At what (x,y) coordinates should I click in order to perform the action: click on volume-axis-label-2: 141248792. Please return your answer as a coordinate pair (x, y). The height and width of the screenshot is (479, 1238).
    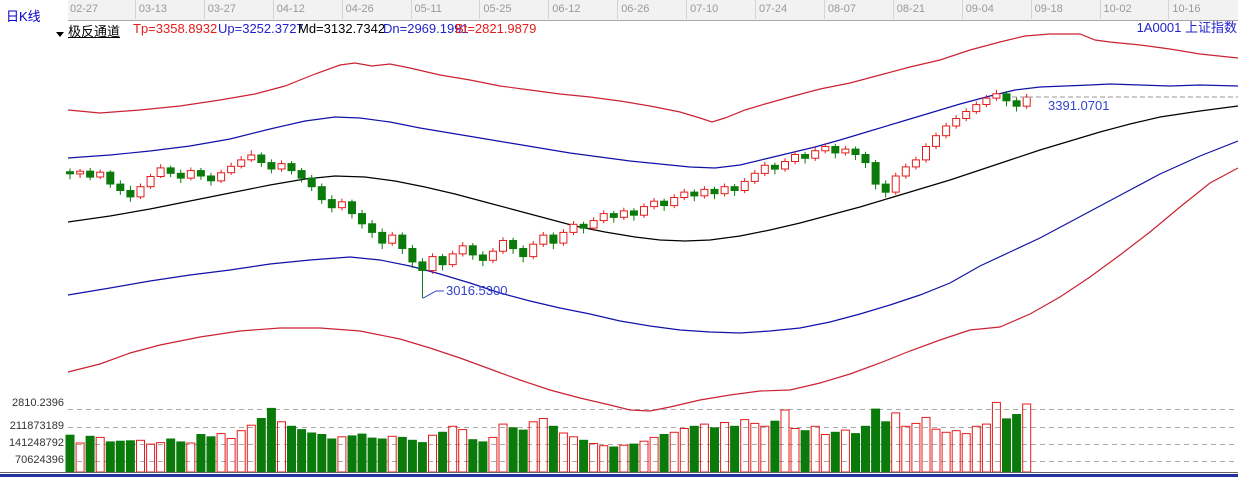
    Looking at the image, I should click on (36, 443).